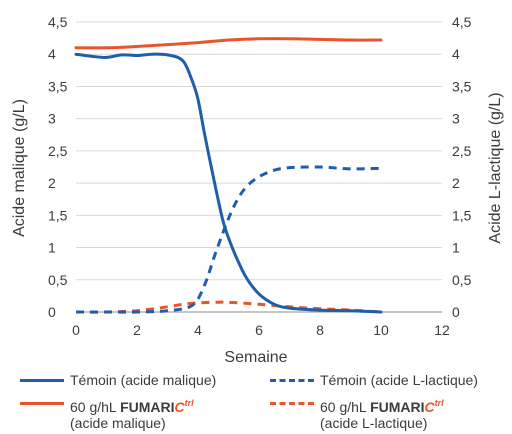 This screenshot has width=512, height=434. I want to click on y-tick-label-left: 2, so click(52, 183).